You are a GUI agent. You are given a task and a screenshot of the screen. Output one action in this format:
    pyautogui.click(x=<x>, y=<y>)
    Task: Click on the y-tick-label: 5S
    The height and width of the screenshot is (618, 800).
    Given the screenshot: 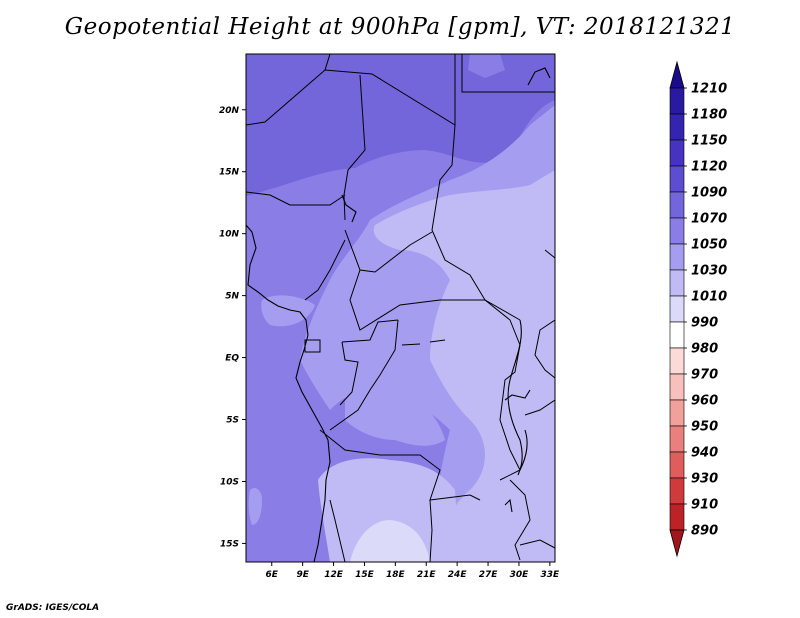 What is the action you would take?
    pyautogui.click(x=232, y=421)
    